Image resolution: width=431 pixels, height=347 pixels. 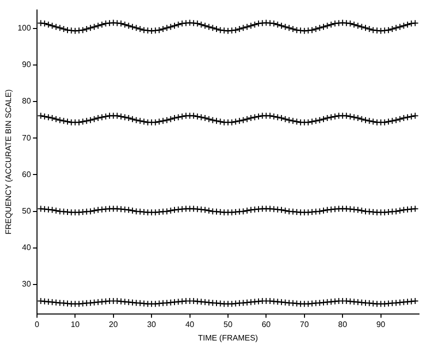 I want to click on x-tick-label: 40, so click(x=190, y=324).